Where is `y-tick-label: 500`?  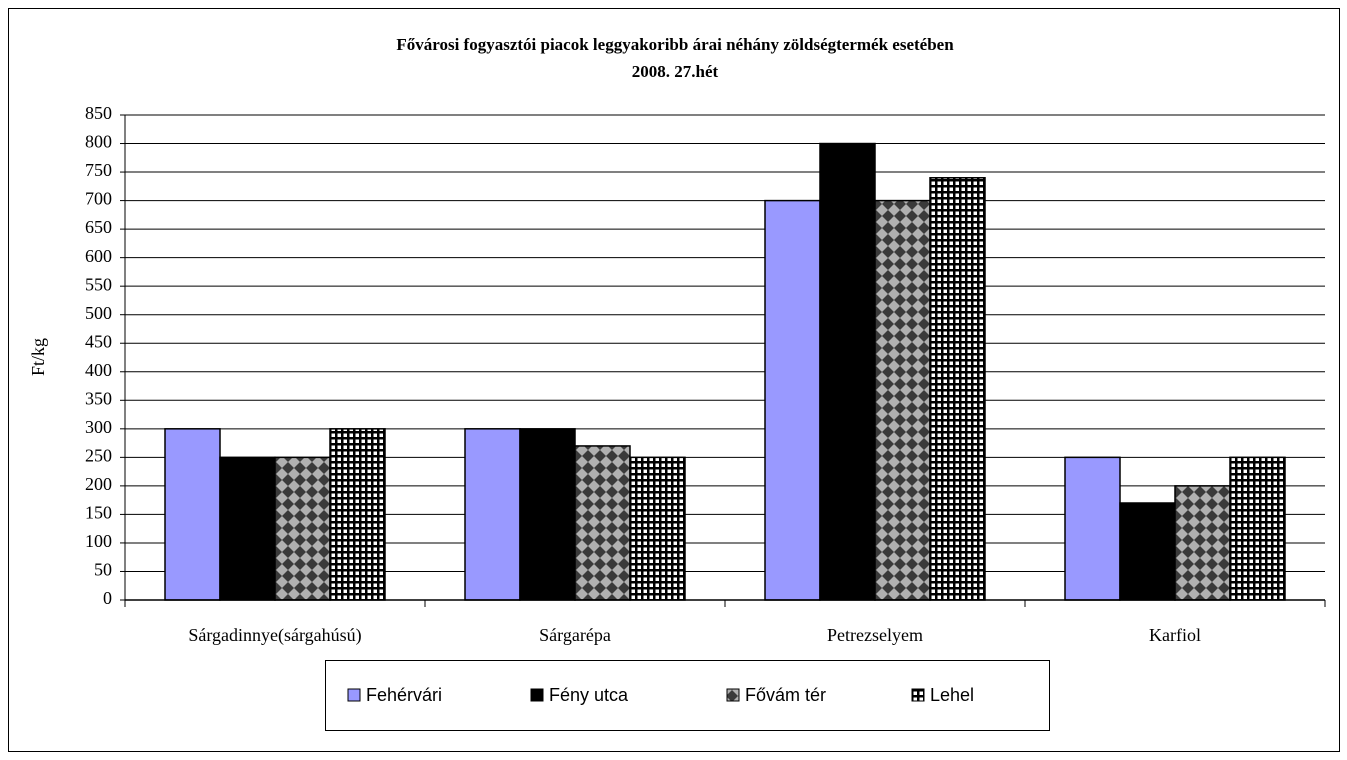
y-tick-label: 500 is located at coordinates (98, 313).